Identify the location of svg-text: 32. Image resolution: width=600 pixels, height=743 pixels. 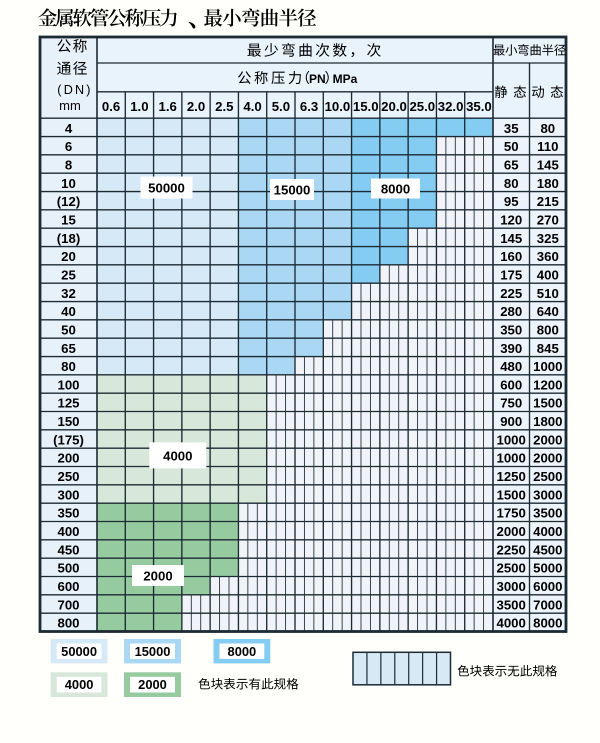
(68, 293).